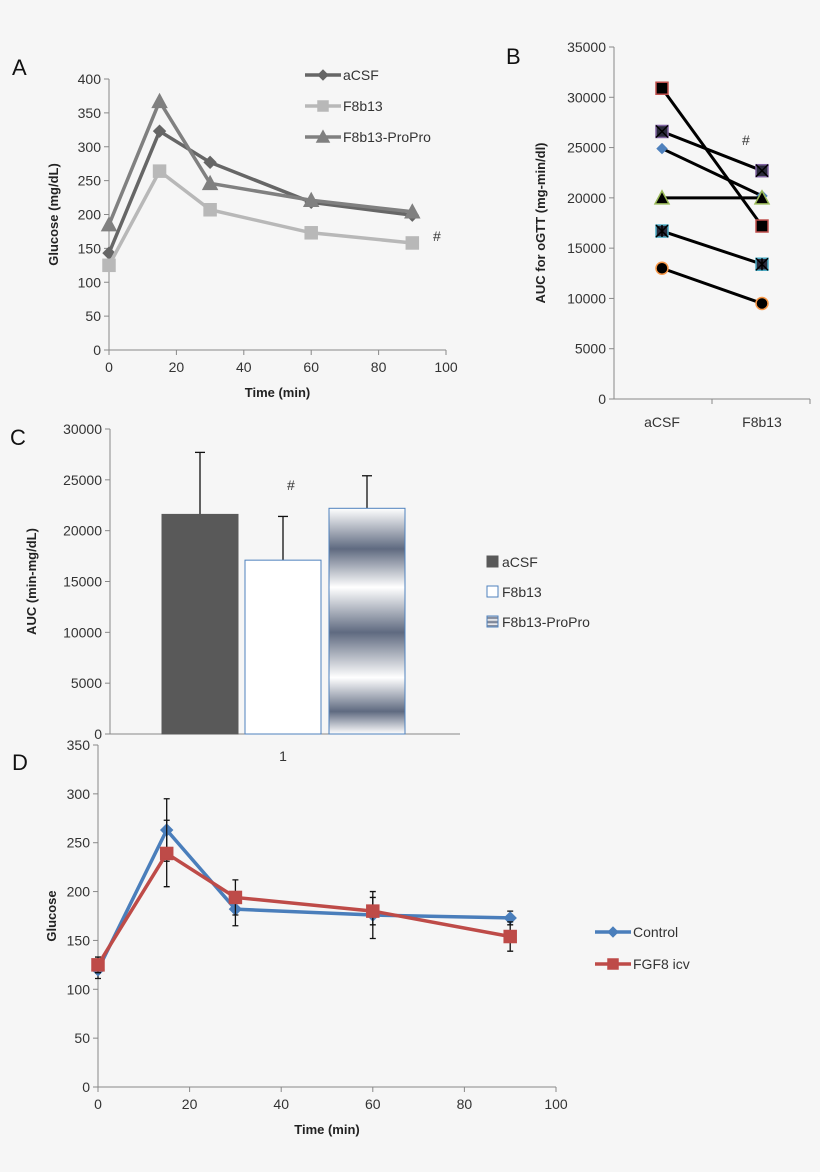 The width and height of the screenshot is (820, 1172). I want to click on legend-swatch, so click(492, 561).